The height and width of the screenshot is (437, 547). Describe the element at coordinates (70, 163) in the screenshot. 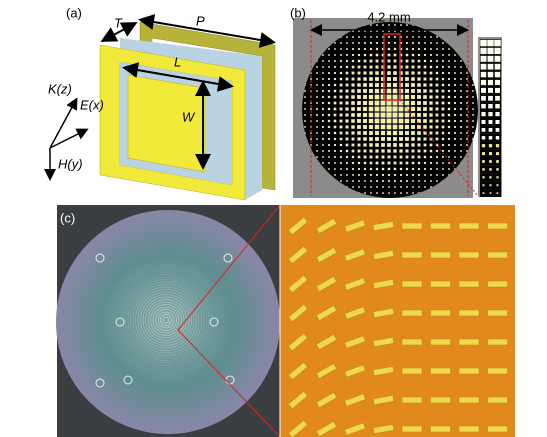

I see `axis-label: H(y)` at that location.